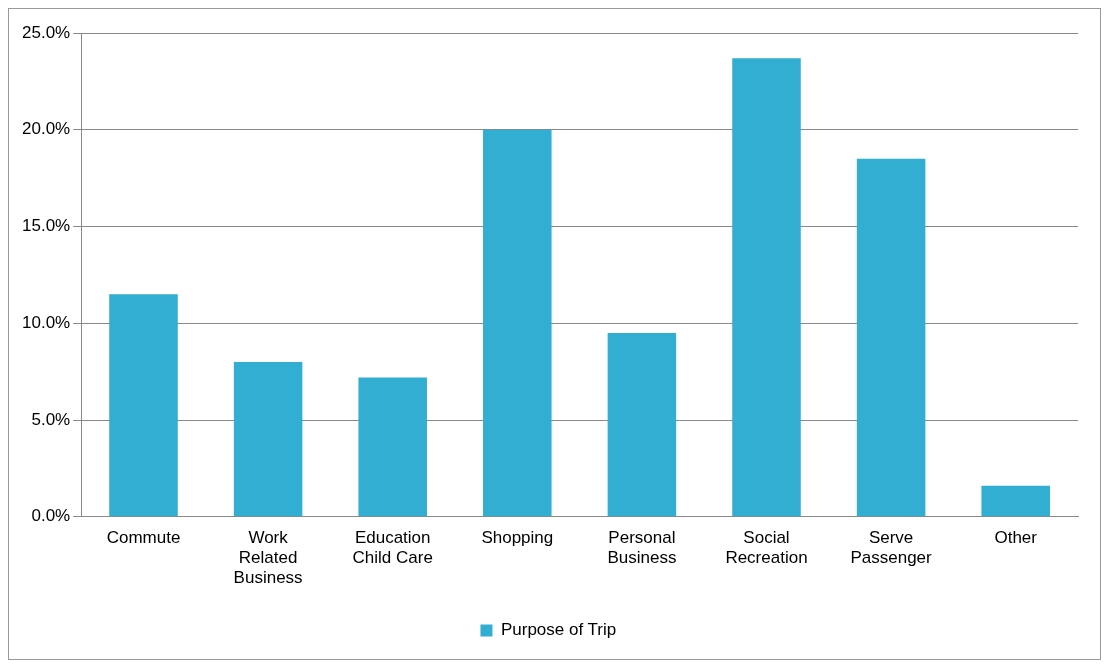  What do you see at coordinates (891, 547) in the screenshot?
I see `x-tick-label: Serve Passenger` at bounding box center [891, 547].